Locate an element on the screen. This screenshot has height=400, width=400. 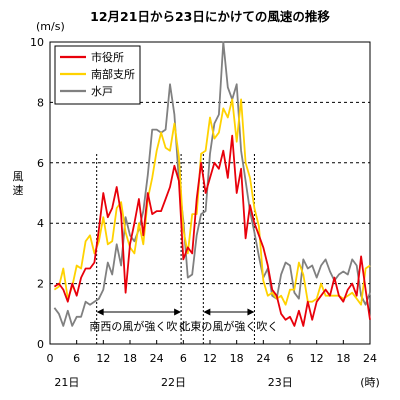
day-label: 23日 is located at coordinates (280, 382).